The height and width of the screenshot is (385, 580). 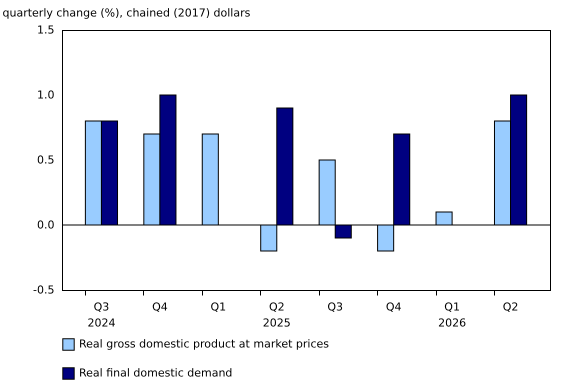 What do you see at coordinates (101, 315) in the screenshot?
I see `x-tick-label: Q3 2024` at bounding box center [101, 315].